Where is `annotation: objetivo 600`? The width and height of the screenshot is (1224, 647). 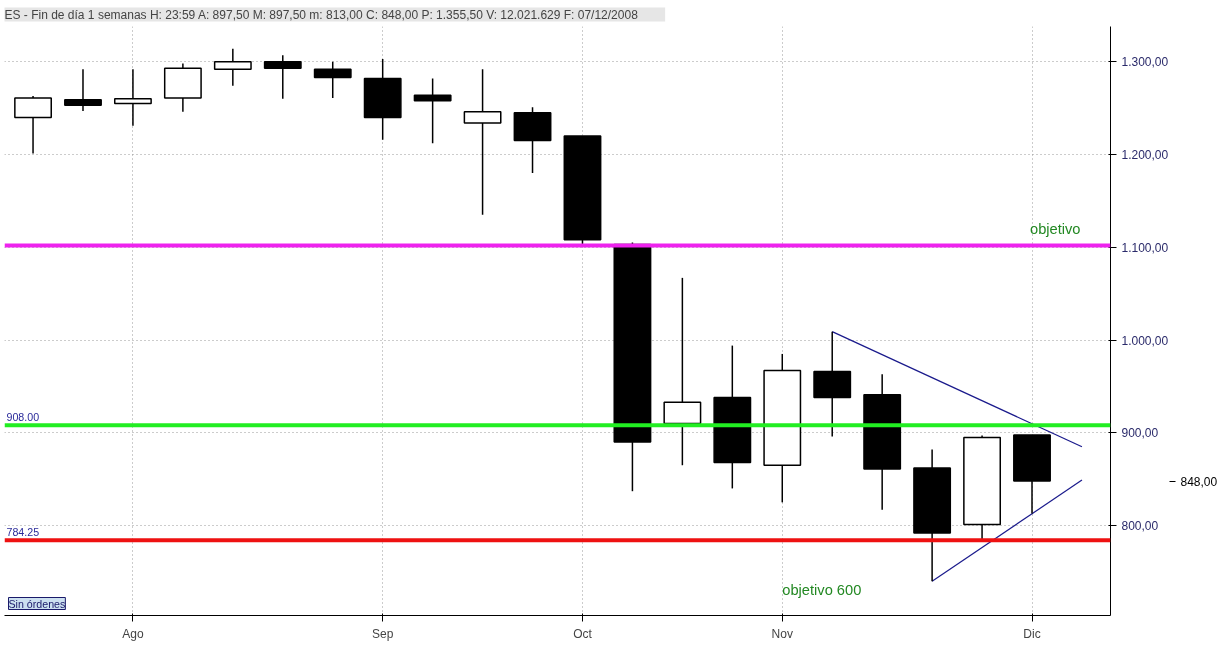
annotation: objetivo 600 is located at coordinates (822, 589).